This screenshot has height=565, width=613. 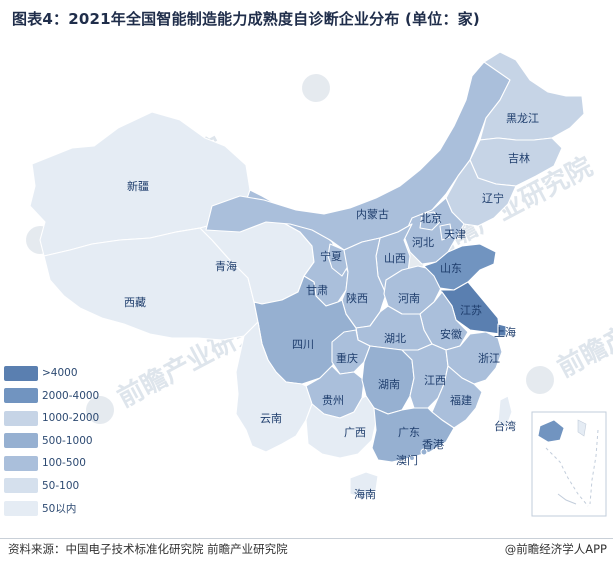 What do you see at coordinates (317, 290) in the screenshot?
I see `label-gansu: 甘肃` at bounding box center [317, 290].